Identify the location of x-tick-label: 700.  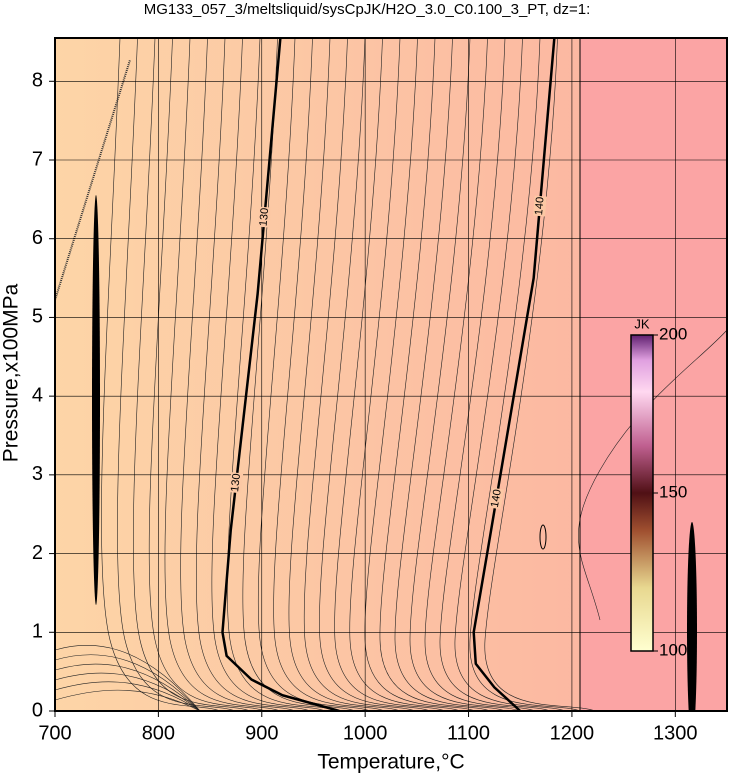
(54, 733).